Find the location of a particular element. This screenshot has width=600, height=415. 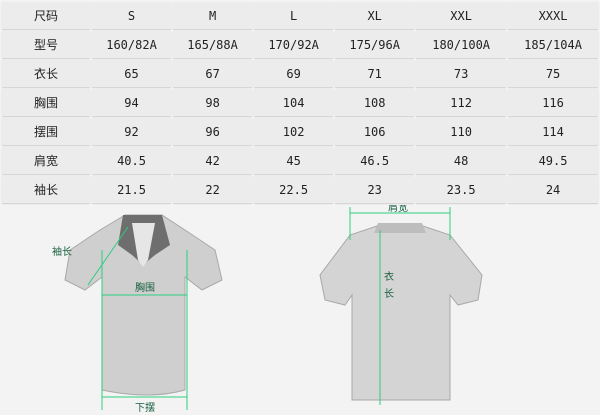

table-cell: 96 is located at coordinates (213, 131).